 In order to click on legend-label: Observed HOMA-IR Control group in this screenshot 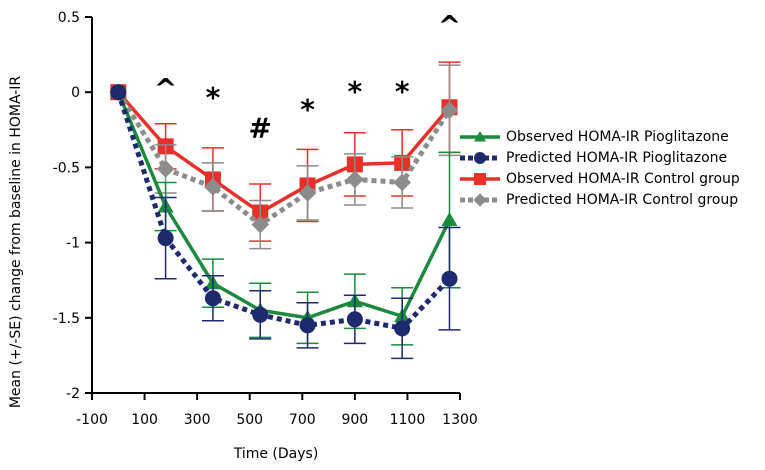, I will do `click(623, 179)`.